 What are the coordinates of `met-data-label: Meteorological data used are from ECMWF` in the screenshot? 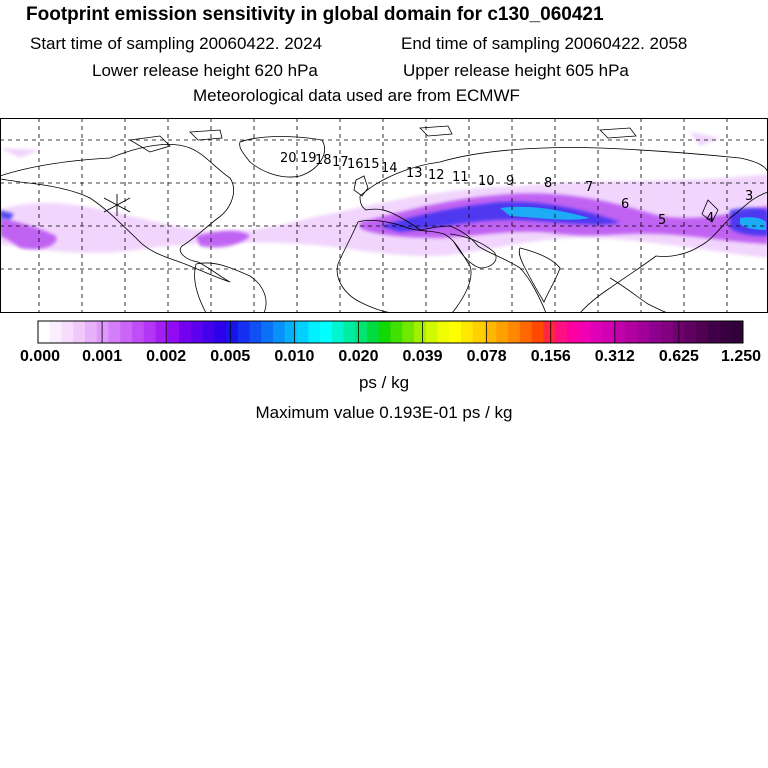 It's located at (356, 95).